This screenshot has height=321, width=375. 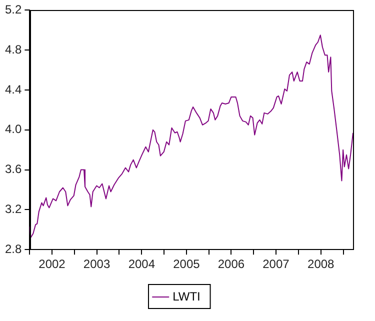 I want to click on y-tick-label: 4.4, so click(x=13, y=89).